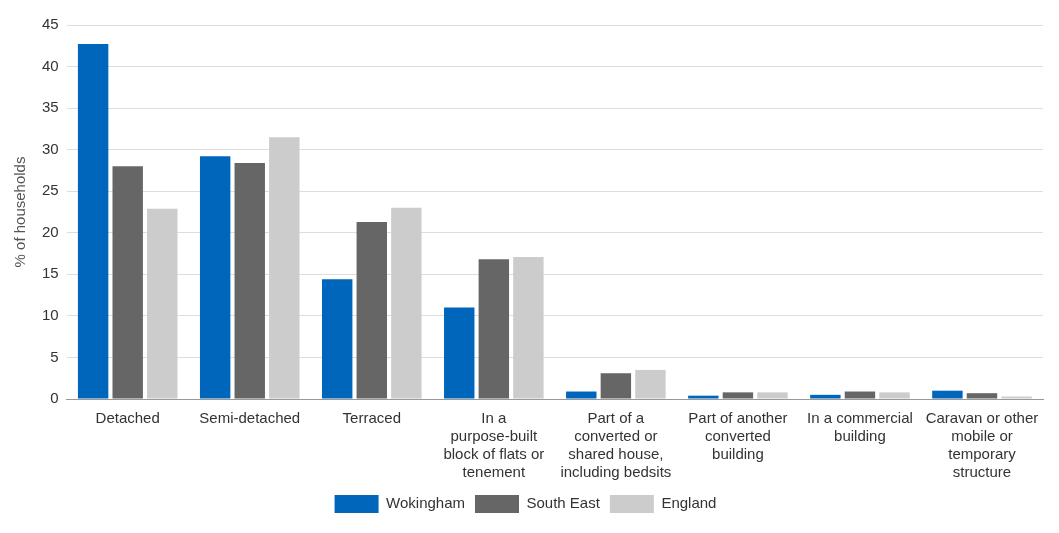 This screenshot has width=1059, height=533. What do you see at coordinates (494, 445) in the screenshot?
I see `x-tick-label: In a purpose-built block of flats or tenement` at bounding box center [494, 445].